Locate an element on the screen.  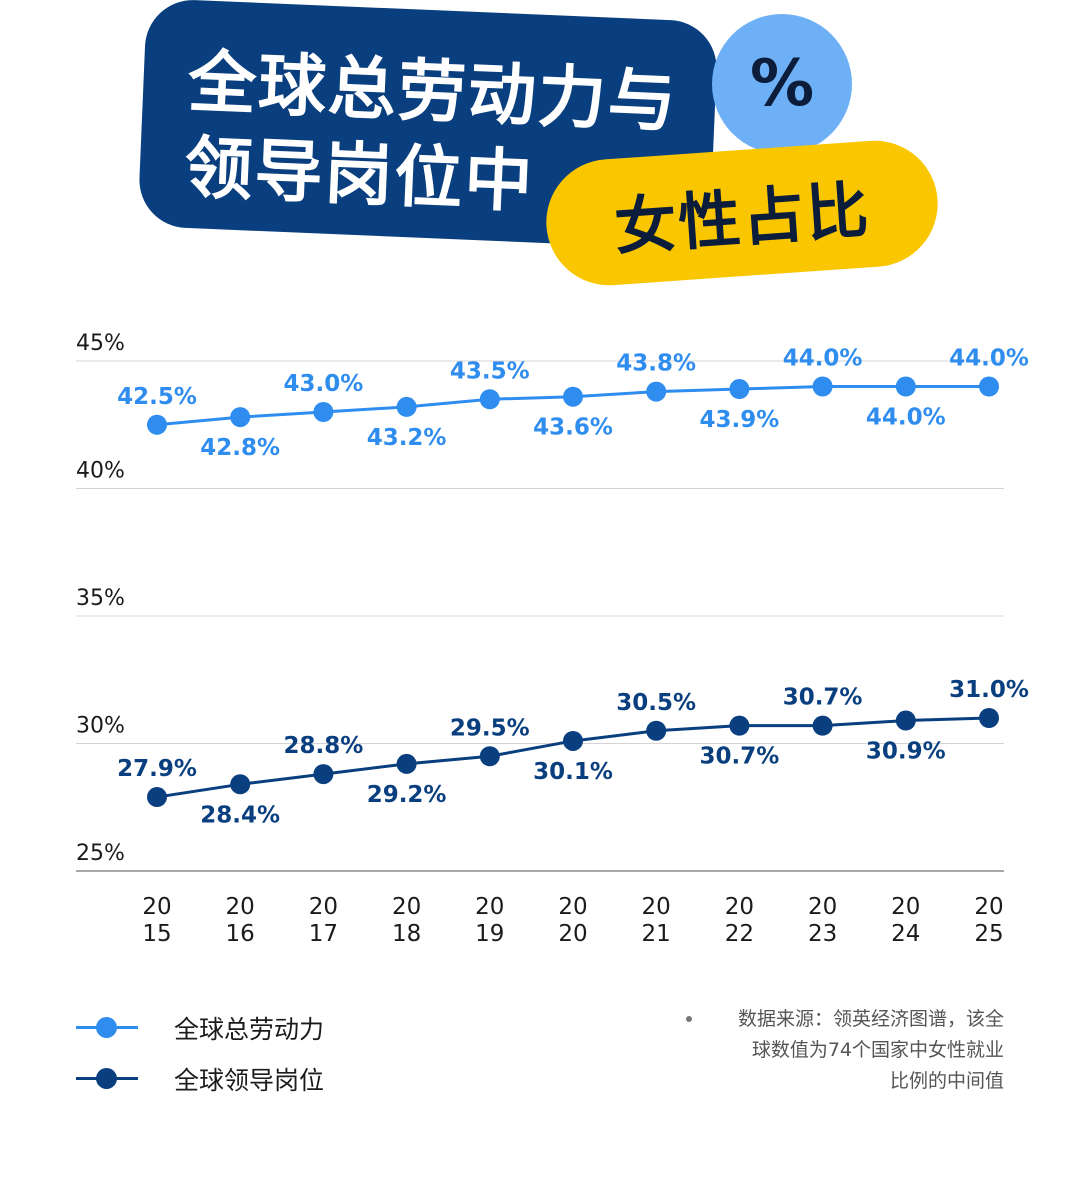
source-note: 数据来源：领英经济图谱，该全 球数值为74个国家中女性就业 比例的中间值 is located at coordinates (854, 1050).